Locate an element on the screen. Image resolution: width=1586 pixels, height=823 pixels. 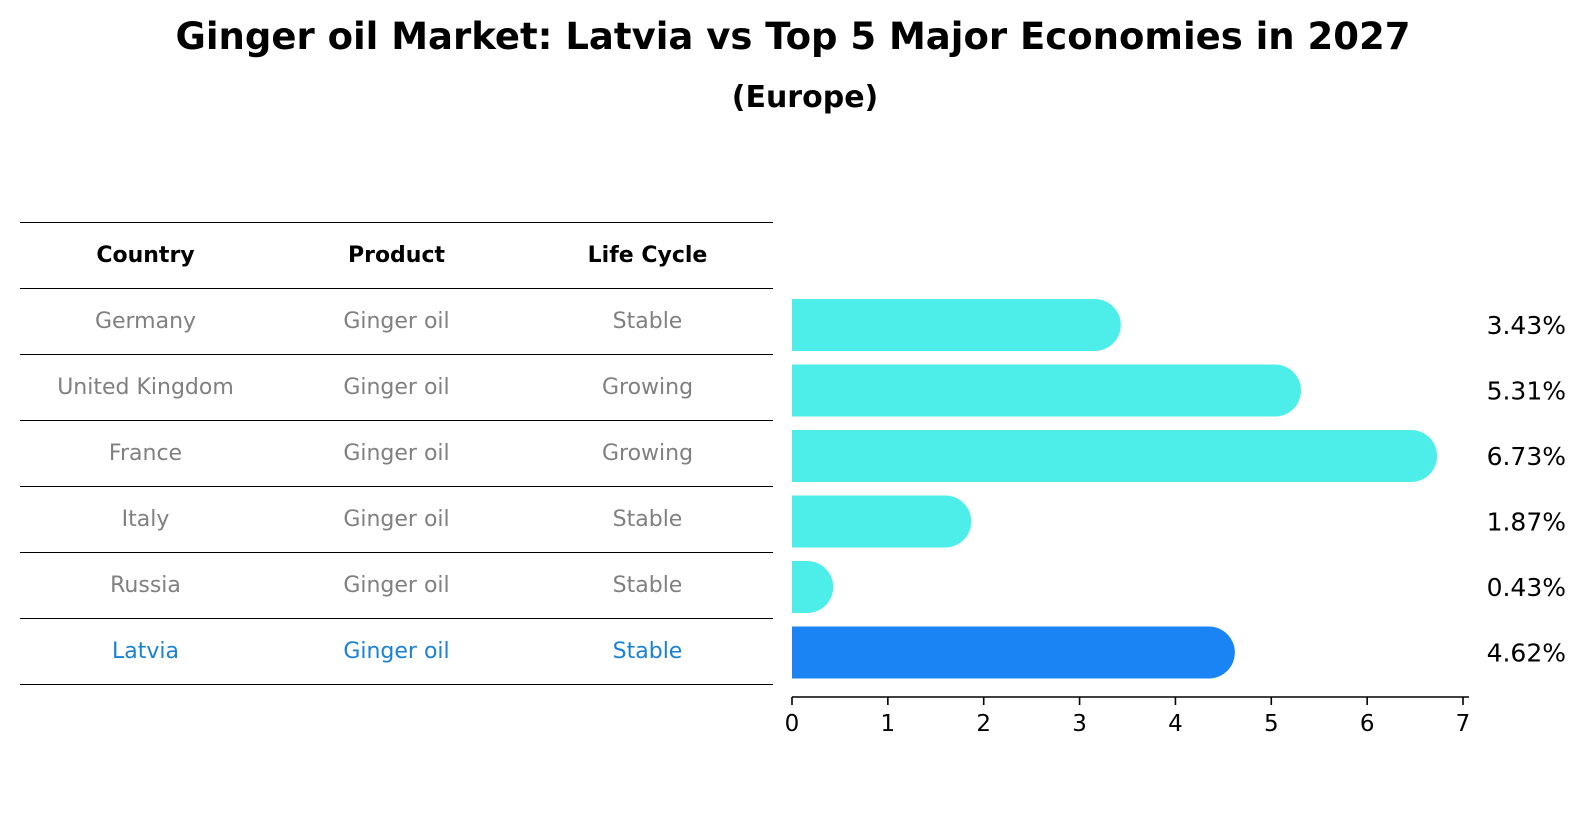
chart-subtitle: (Europe) is located at coordinates (805, 97).